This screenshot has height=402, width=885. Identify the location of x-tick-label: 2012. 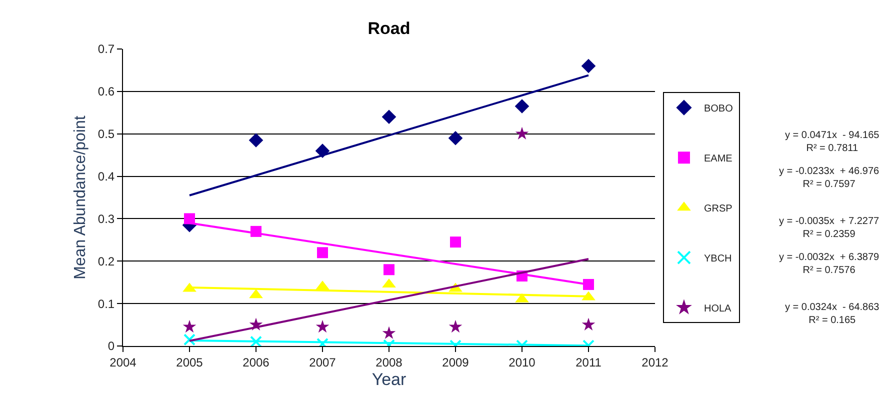
(655, 362).